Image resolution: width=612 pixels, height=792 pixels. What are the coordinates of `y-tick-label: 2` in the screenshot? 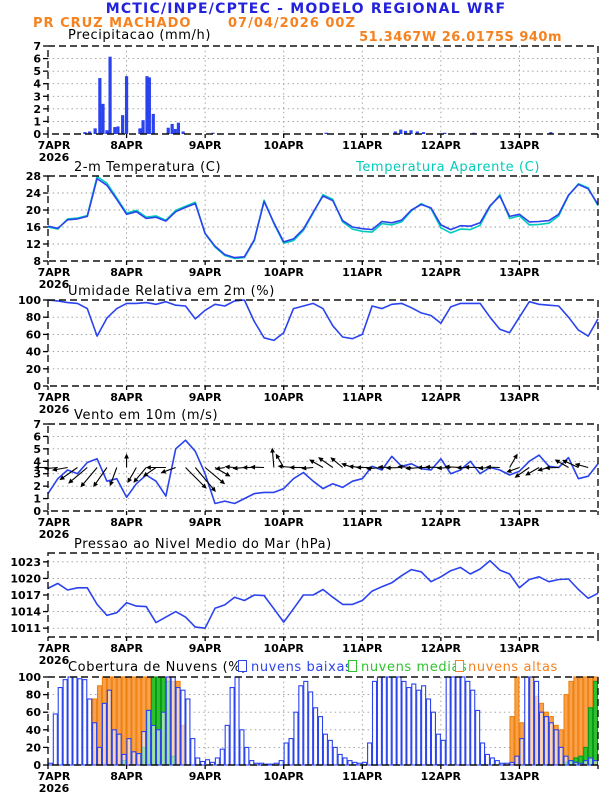 It's located at (37, 109).